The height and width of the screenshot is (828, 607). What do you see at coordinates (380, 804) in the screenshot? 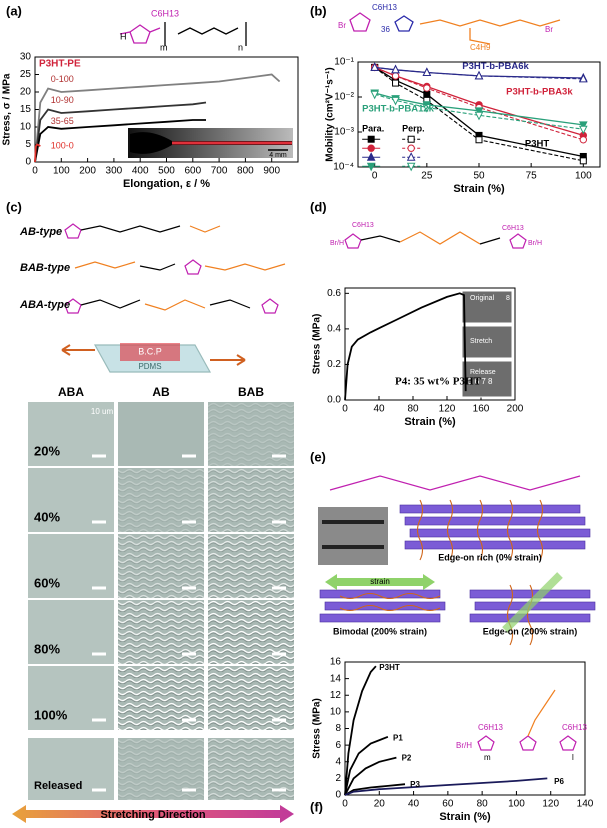
I see `x-tick-label: 20` at bounding box center [380, 804].